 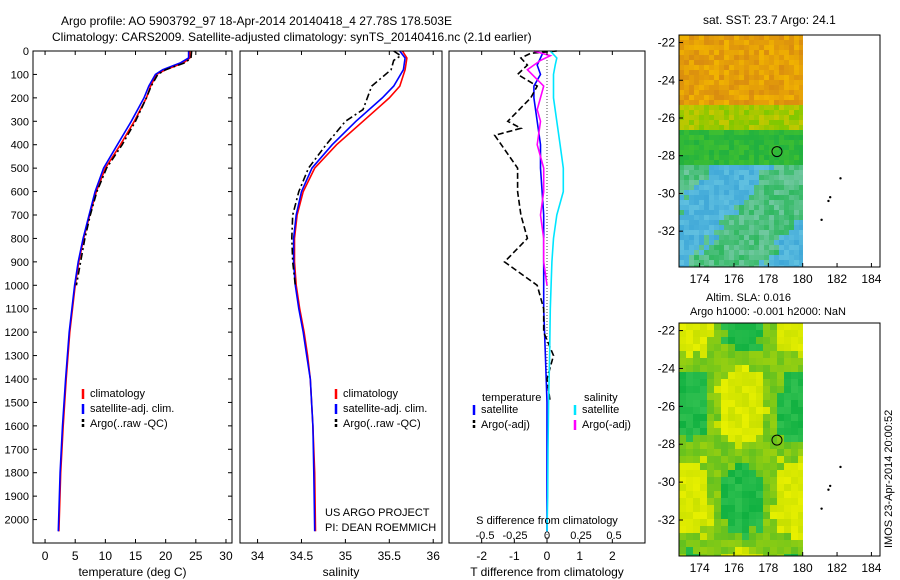 What do you see at coordinates (667, 368) in the screenshot?
I see `y-tick-label: -24` at bounding box center [667, 368].